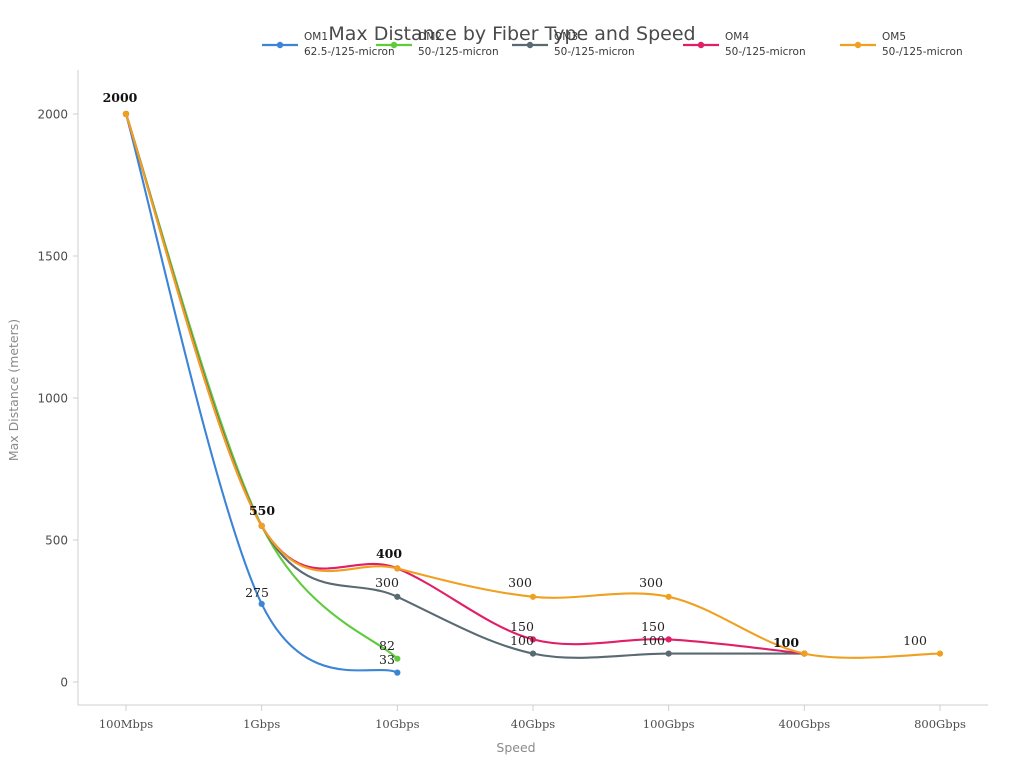  What do you see at coordinates (13, 390) in the screenshot?
I see `y-axis-title: Max Distance (meters)` at bounding box center [13, 390].